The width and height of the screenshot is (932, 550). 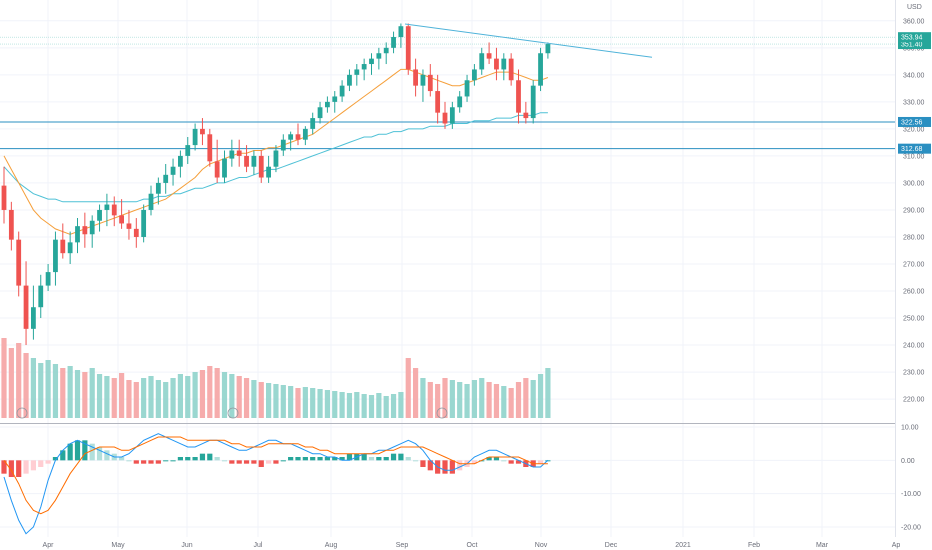 I want to click on price-badge-label: 353.94, so click(x=912, y=38).